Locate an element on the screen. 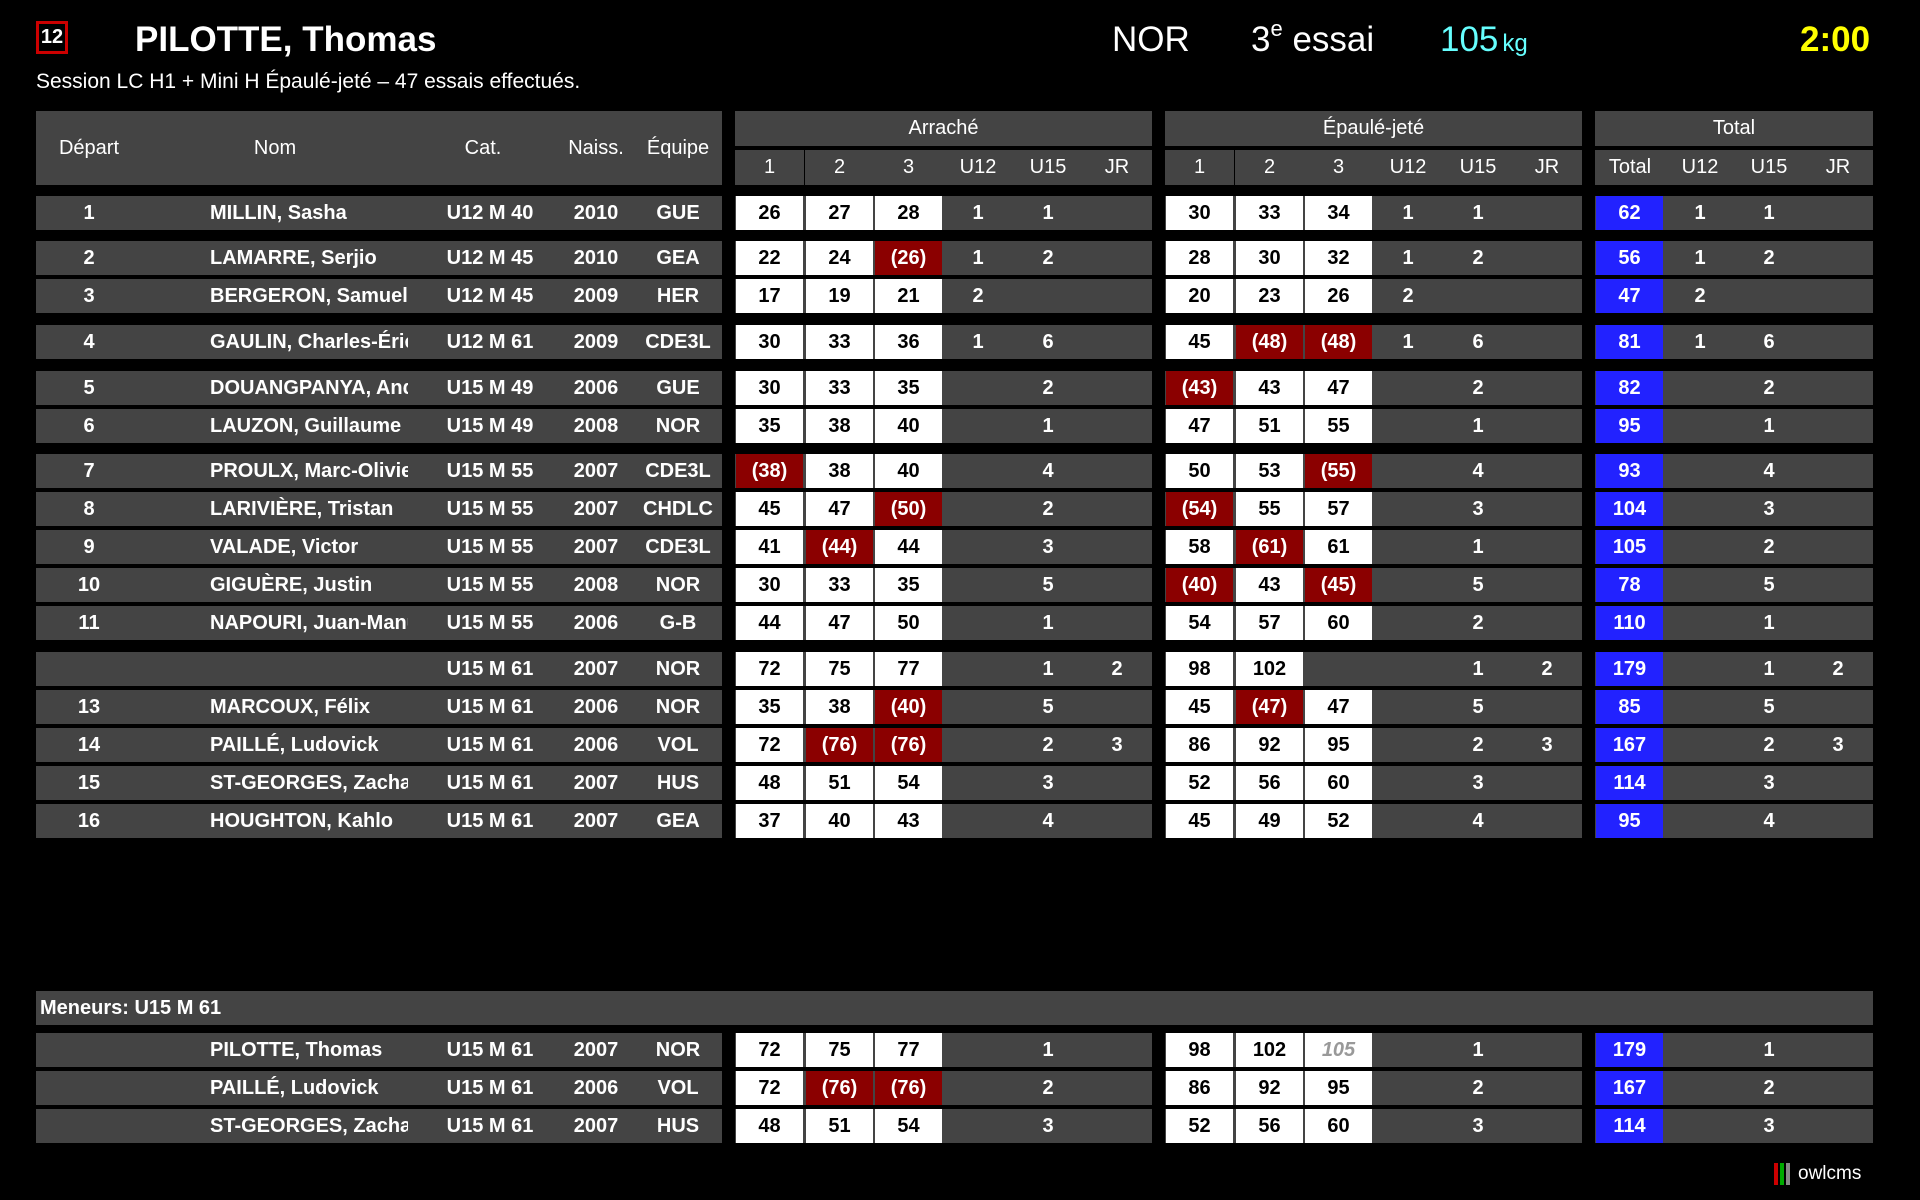  category: U15 M 55 is located at coordinates (483, 585).